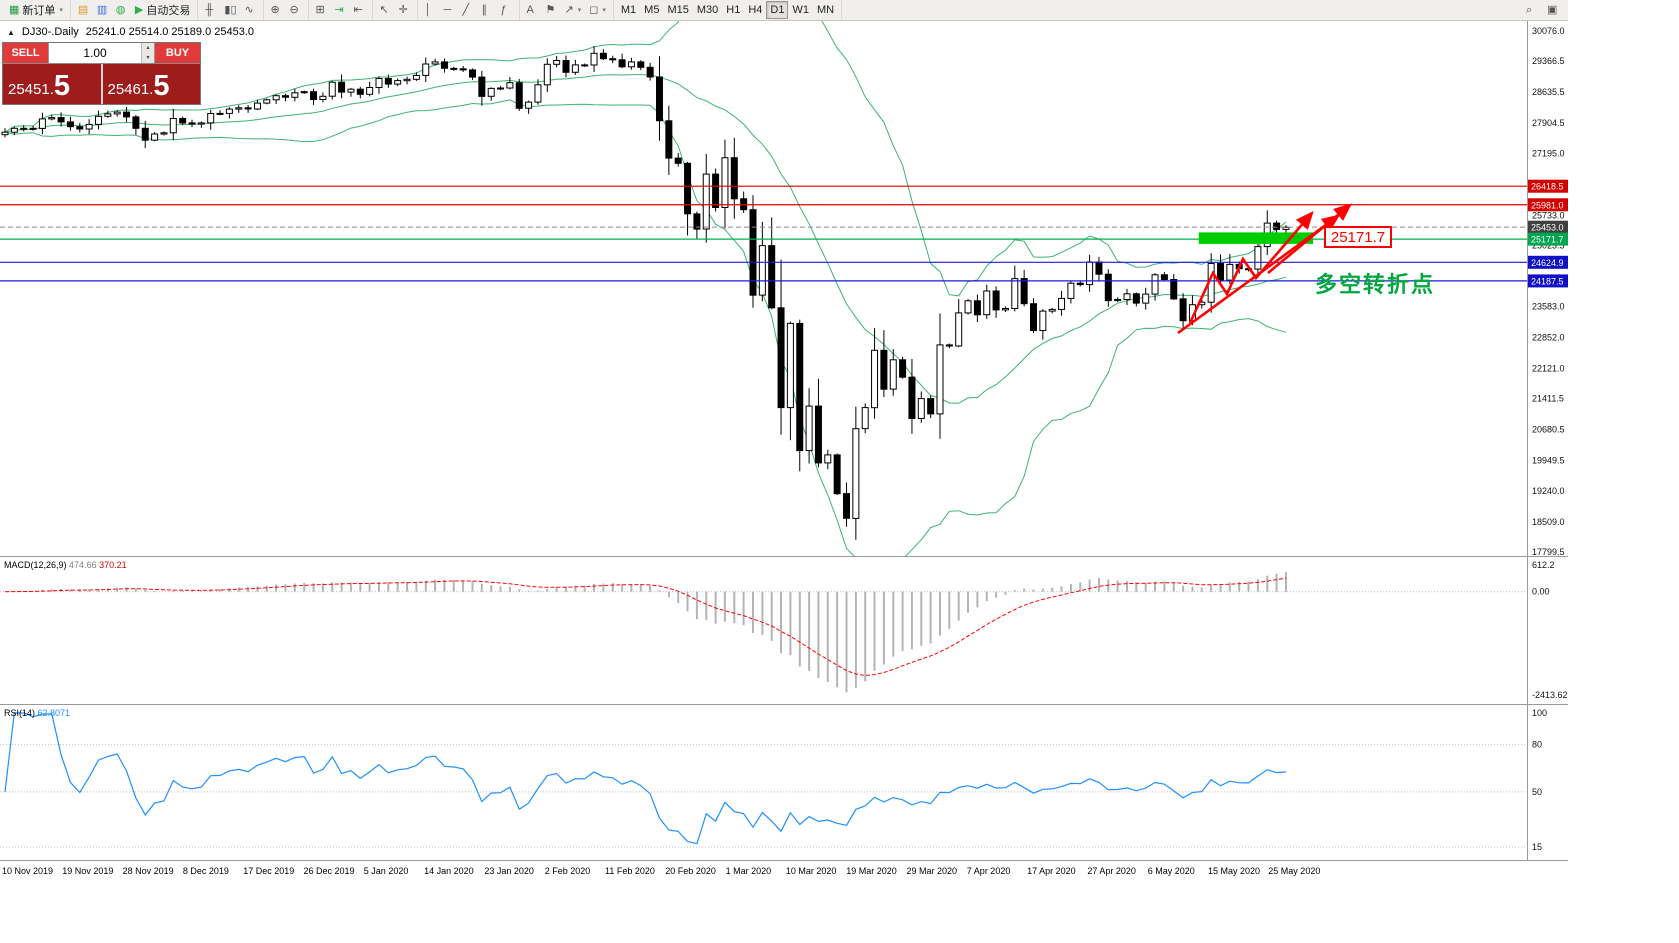 The width and height of the screenshot is (1679, 943). What do you see at coordinates (11, 32) in the screenshot?
I see `collapse-arrow-icon: ▲` at bounding box center [11, 32].